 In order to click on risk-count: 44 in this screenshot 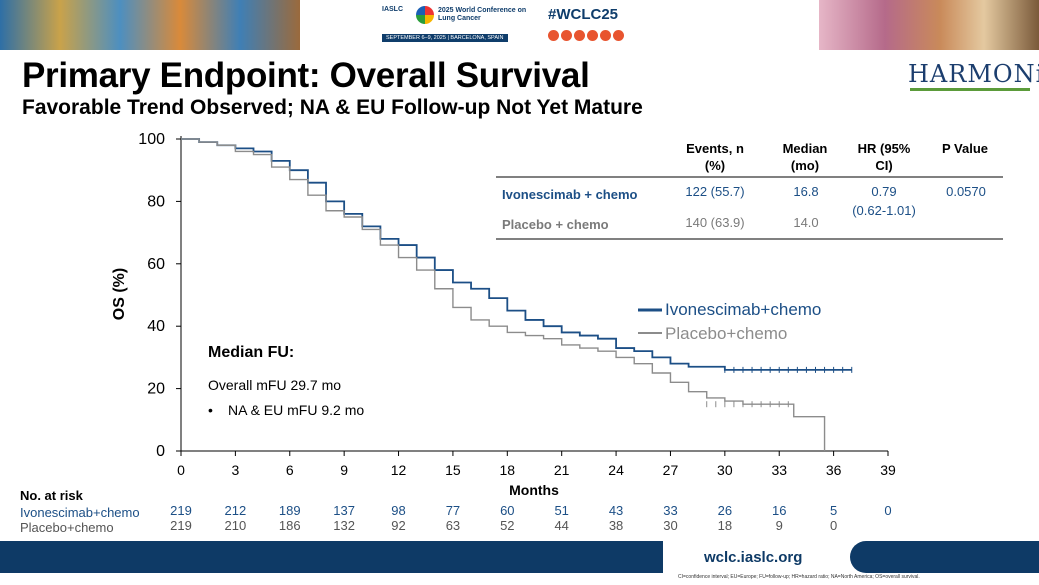, I will do `click(561, 525)`.